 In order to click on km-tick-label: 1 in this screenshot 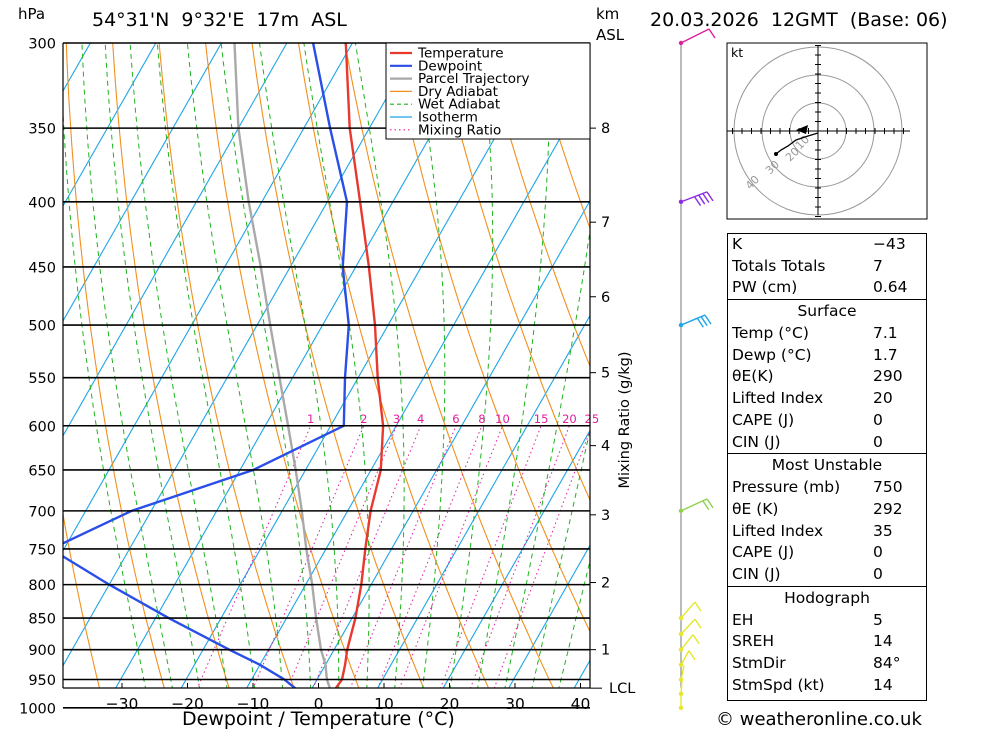, I will do `click(605, 651)`.